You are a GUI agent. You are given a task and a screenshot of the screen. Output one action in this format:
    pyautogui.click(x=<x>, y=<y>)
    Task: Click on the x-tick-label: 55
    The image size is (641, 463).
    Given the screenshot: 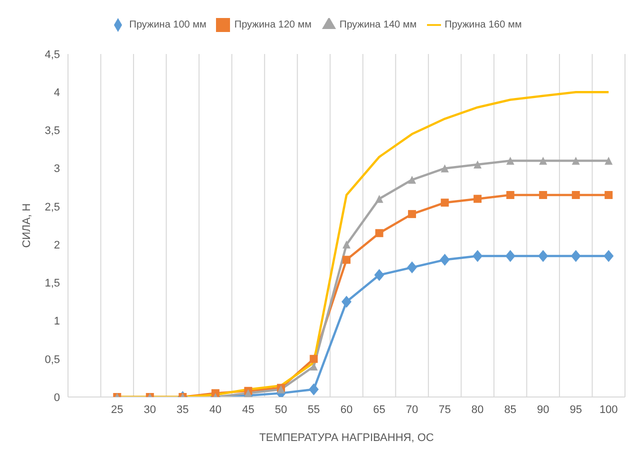 What is the action you would take?
    pyautogui.click(x=314, y=410)
    